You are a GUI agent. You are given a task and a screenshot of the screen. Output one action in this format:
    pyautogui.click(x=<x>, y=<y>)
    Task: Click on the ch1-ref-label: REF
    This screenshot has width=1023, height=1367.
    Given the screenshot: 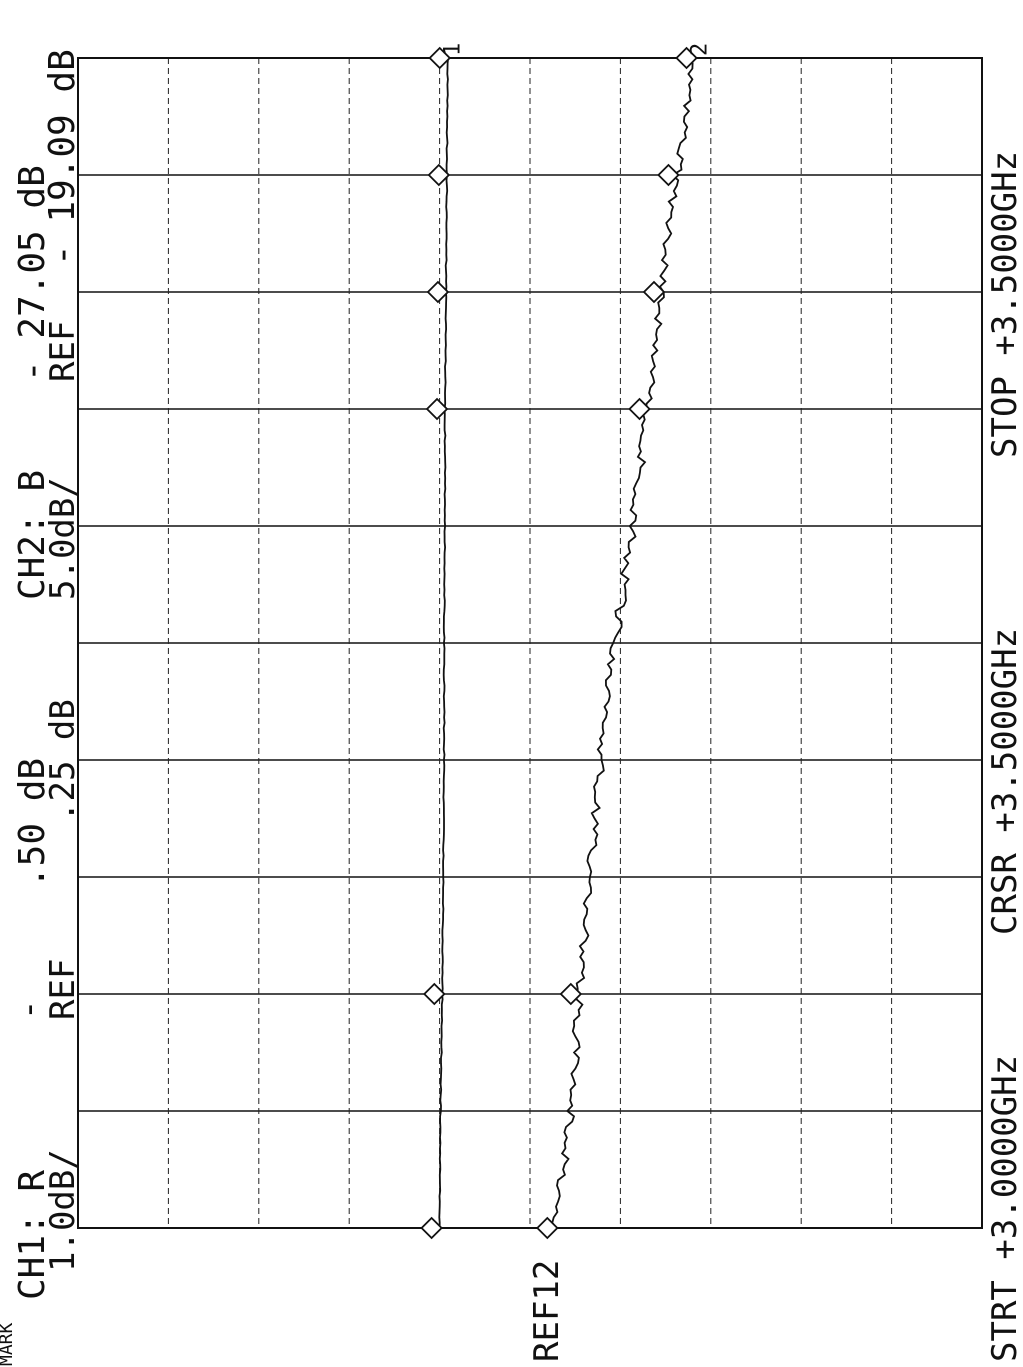 What is the action you would take?
    pyautogui.click(x=63, y=989)
    